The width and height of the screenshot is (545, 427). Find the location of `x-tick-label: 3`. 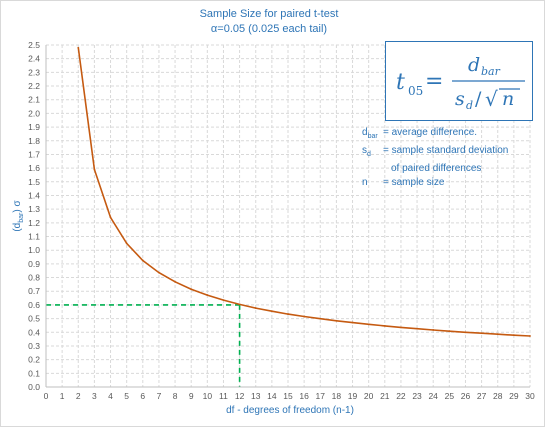

x-tick-label: 3 is located at coordinates (94, 396).